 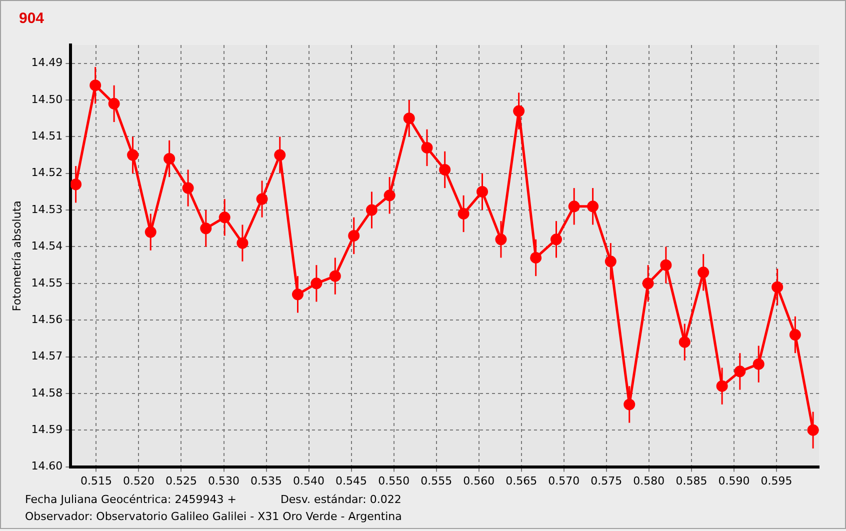 What do you see at coordinates (138, 481) in the screenshot?
I see `x-tick-label: 0.520` at bounding box center [138, 481].